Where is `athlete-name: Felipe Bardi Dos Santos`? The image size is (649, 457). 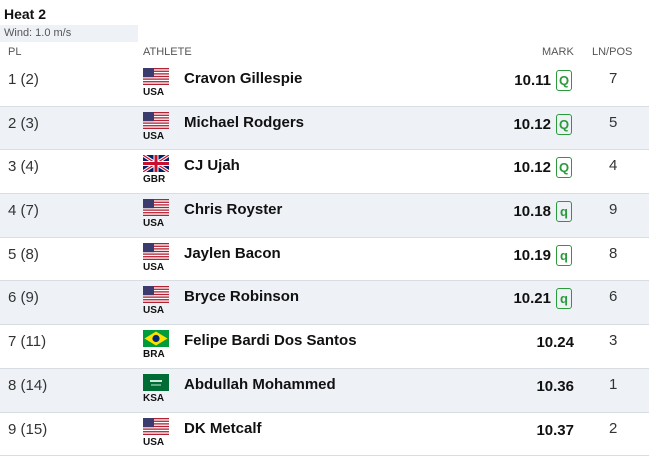
athlete-name: Felipe Bardi Dos Santos is located at coordinates (270, 341).